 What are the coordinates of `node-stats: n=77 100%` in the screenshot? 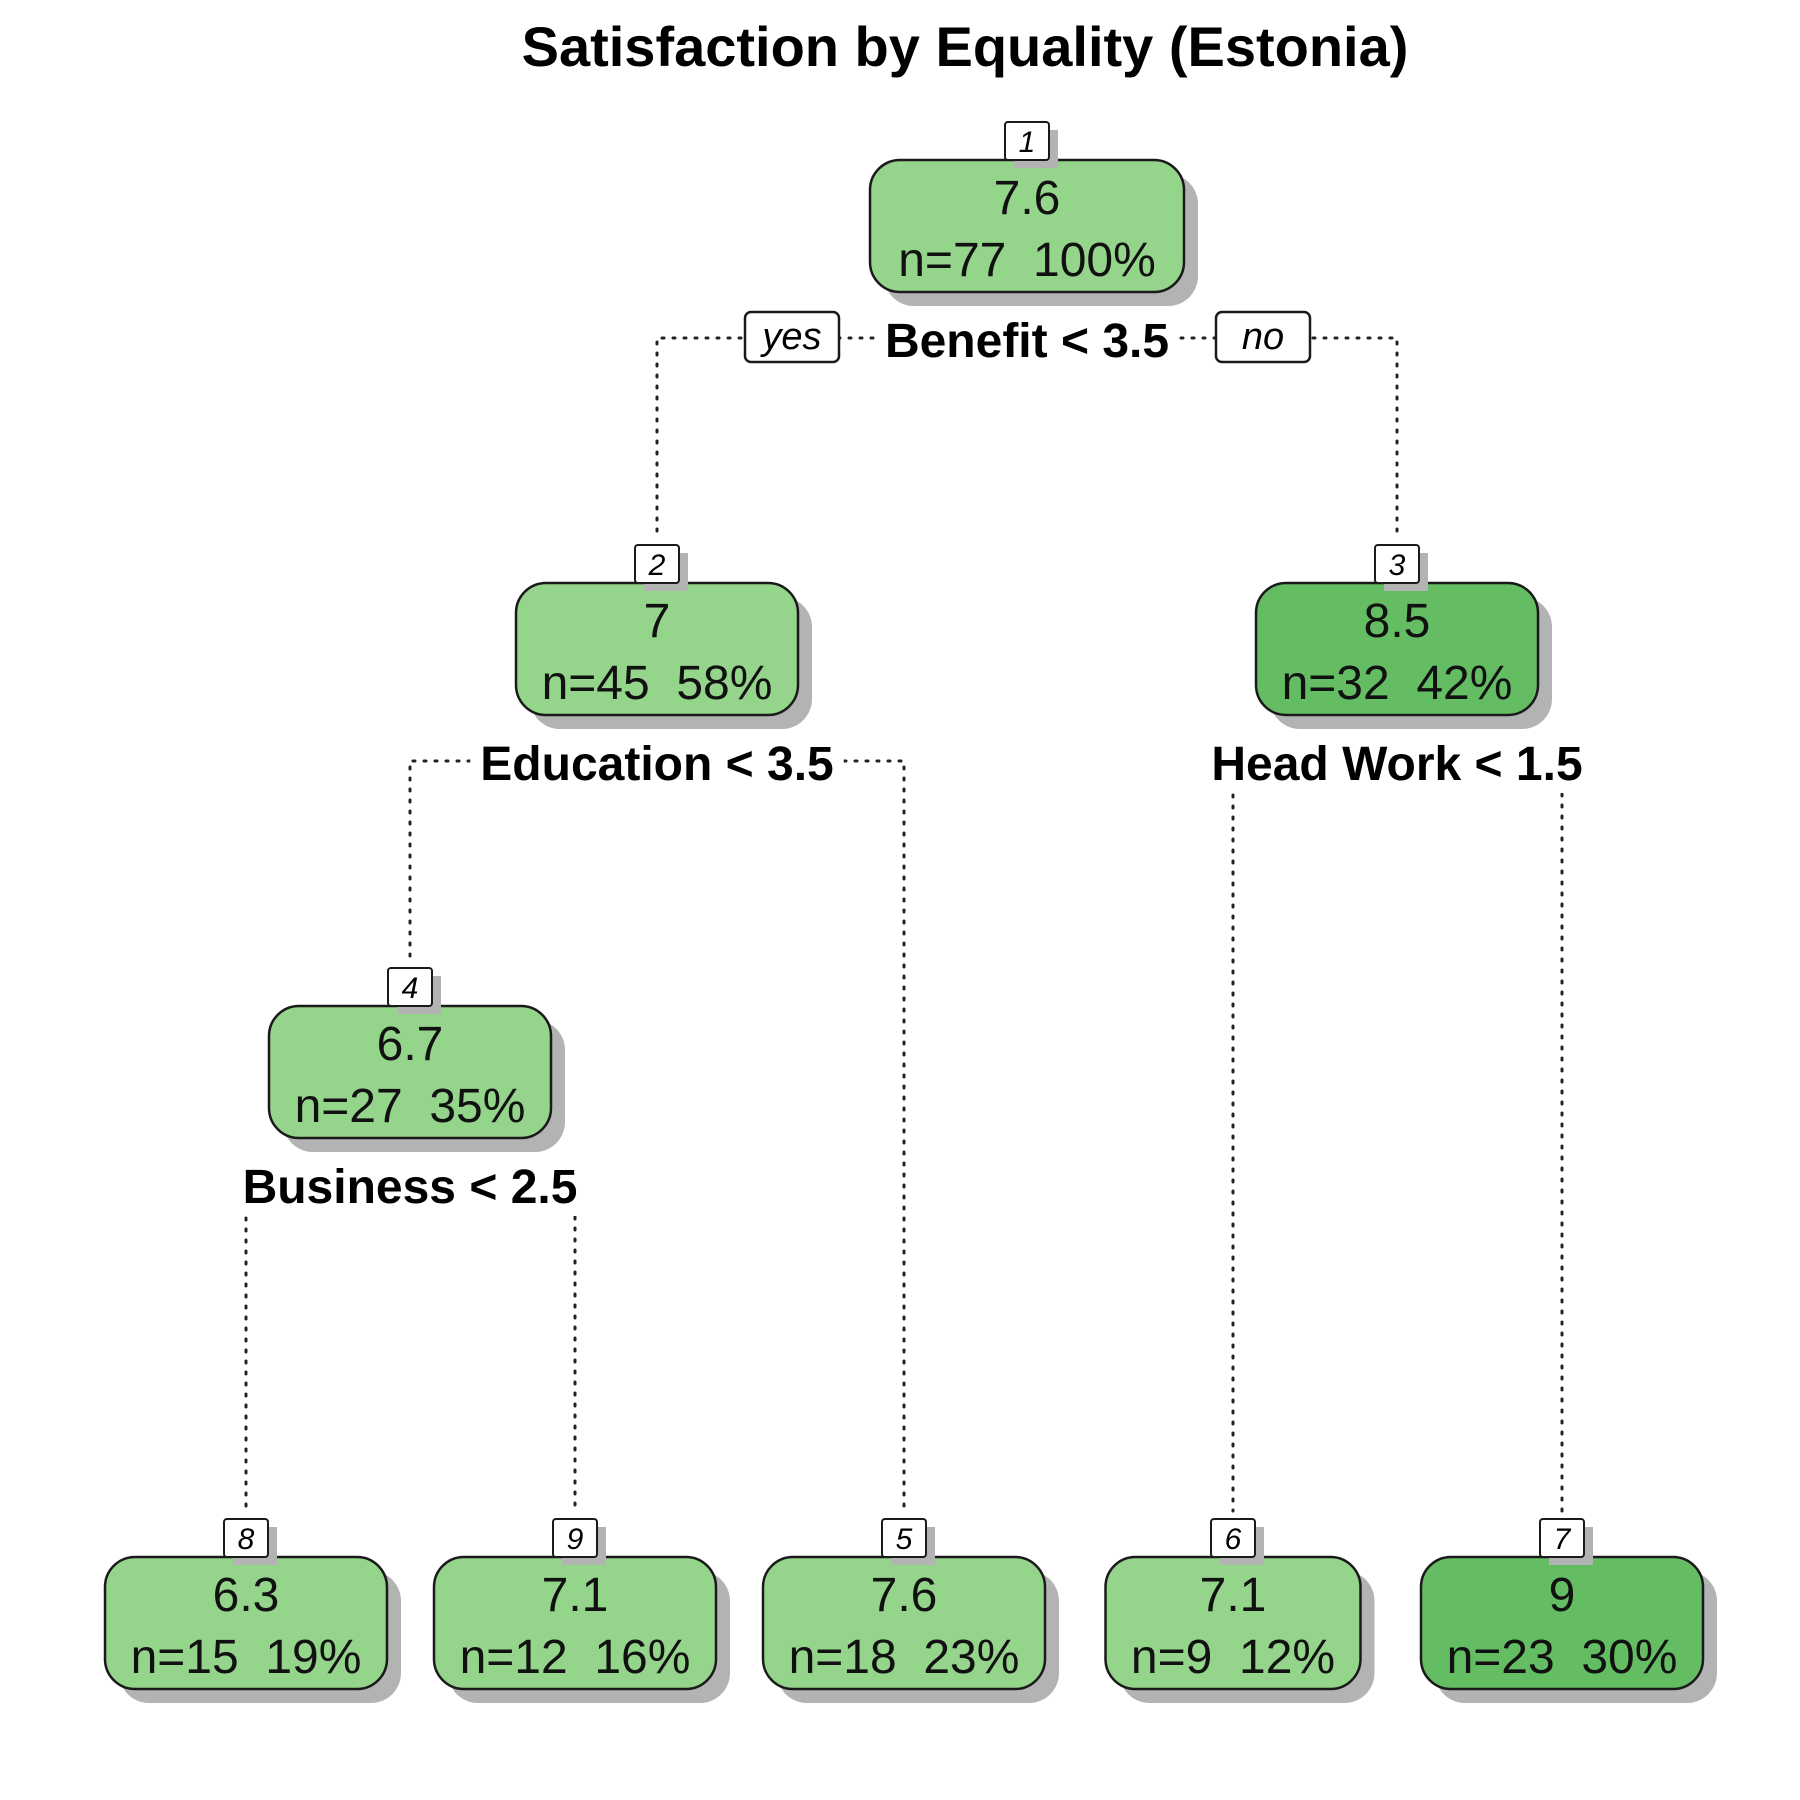 It's located at (1027, 260).